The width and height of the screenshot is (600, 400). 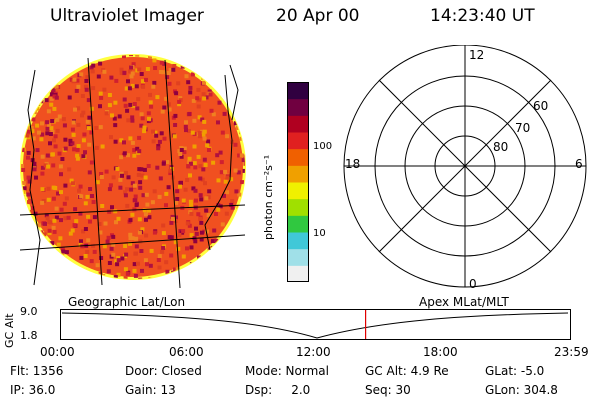 I want to click on geo-latitude: GLat: -5.0, so click(x=515, y=371).